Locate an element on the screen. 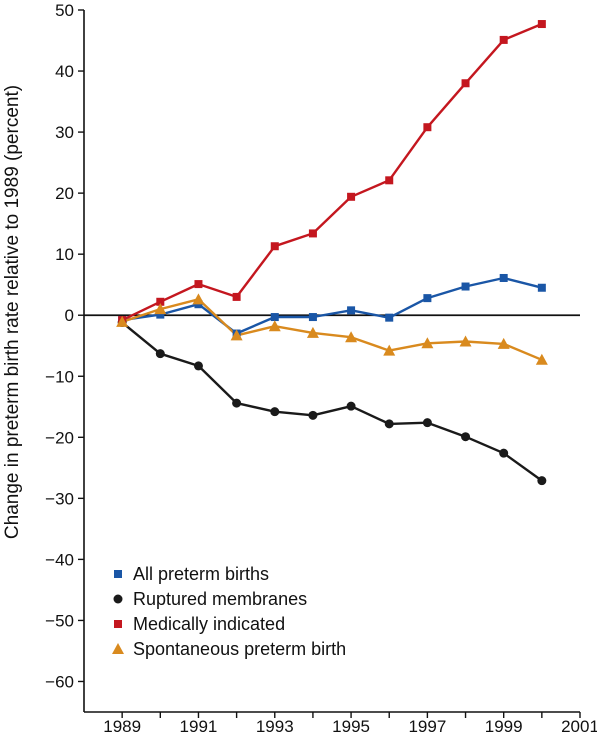  legend-swatch-spontaneous-preterm-birth is located at coordinates (118, 648).